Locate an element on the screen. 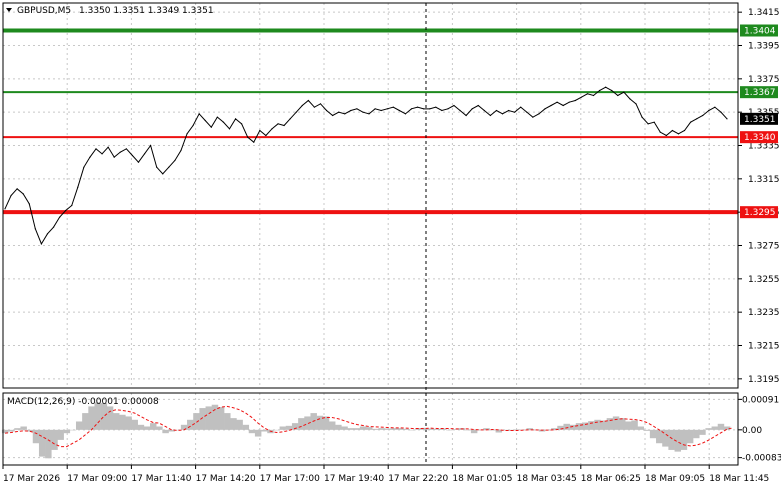 This screenshot has height=489, width=781. chart-header: GBPUSD,M5 1.3350 1.3351 1.3349 1.3351 is located at coordinates (110, 11).